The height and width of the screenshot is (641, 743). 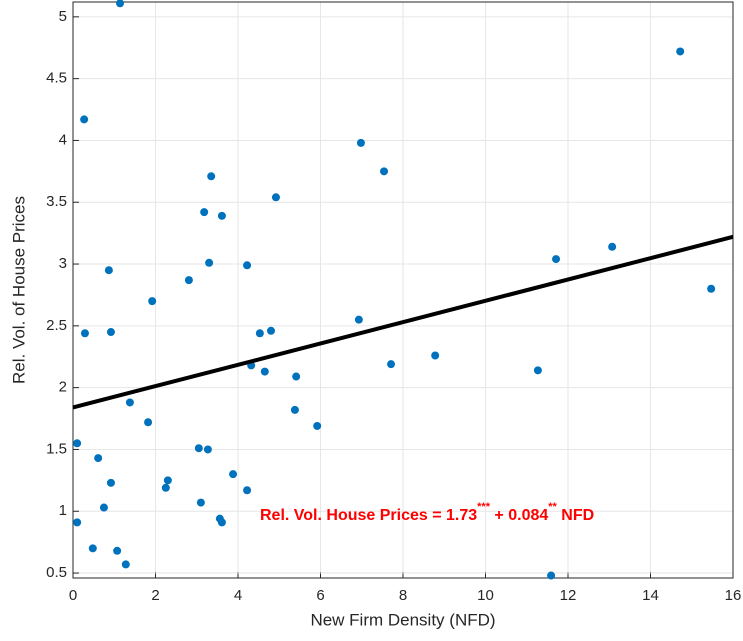 What do you see at coordinates (519, 515) in the screenshot?
I see `annotation-text: + 0.084` at bounding box center [519, 515].